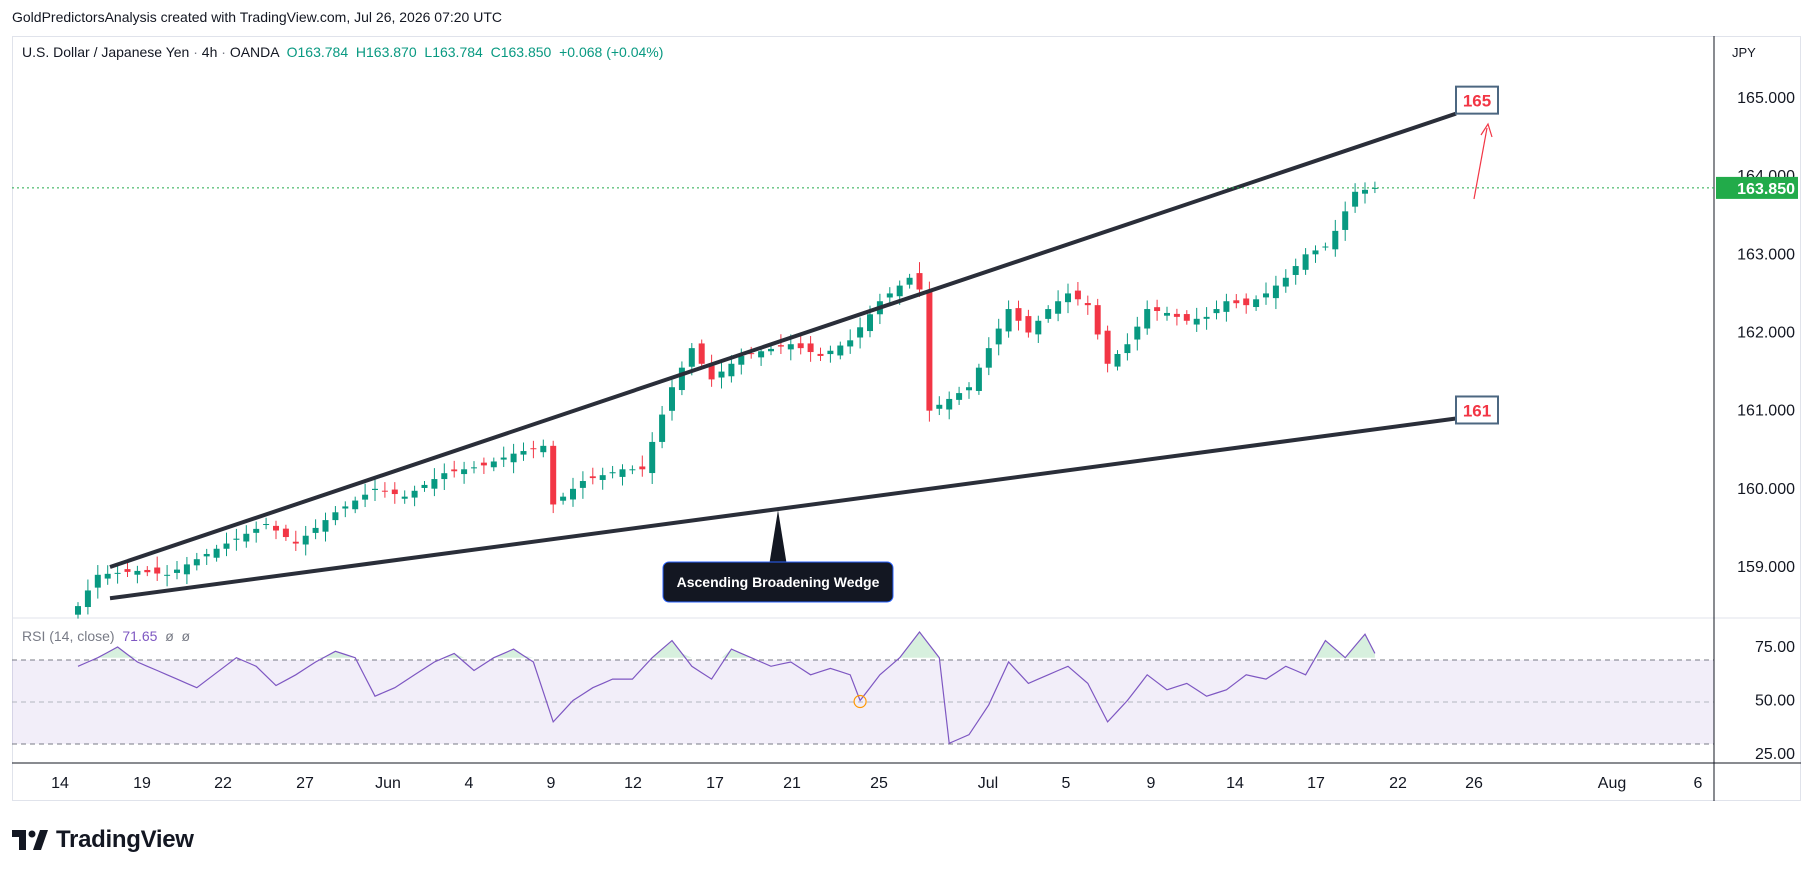  I want to click on time-tick-label: 5, so click(1066, 783).